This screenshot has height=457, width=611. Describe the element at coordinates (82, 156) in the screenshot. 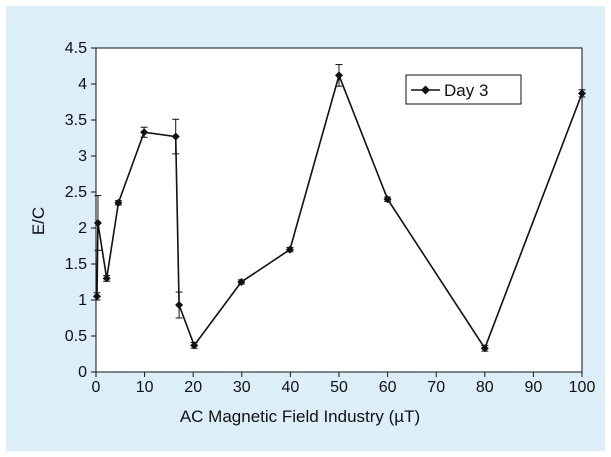

I see `y-tick-label: 3` at that location.